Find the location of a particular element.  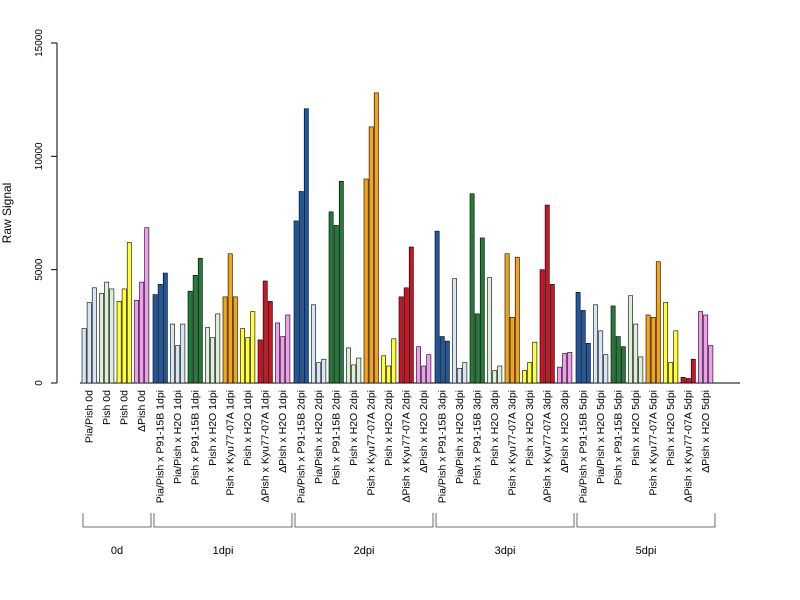

x-tick-label: Pish x H2O 2dpi is located at coordinates (389, 428).